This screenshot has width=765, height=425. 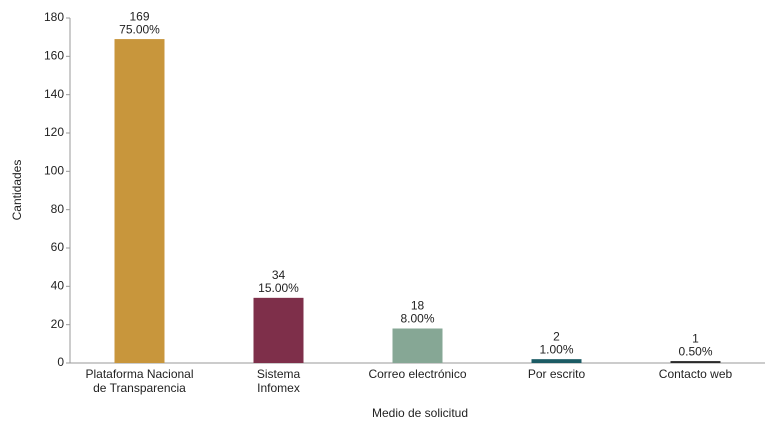 What do you see at coordinates (139, 381) in the screenshot?
I see `x-tick-label: Plataforma Nacional de Transparencia` at bounding box center [139, 381].